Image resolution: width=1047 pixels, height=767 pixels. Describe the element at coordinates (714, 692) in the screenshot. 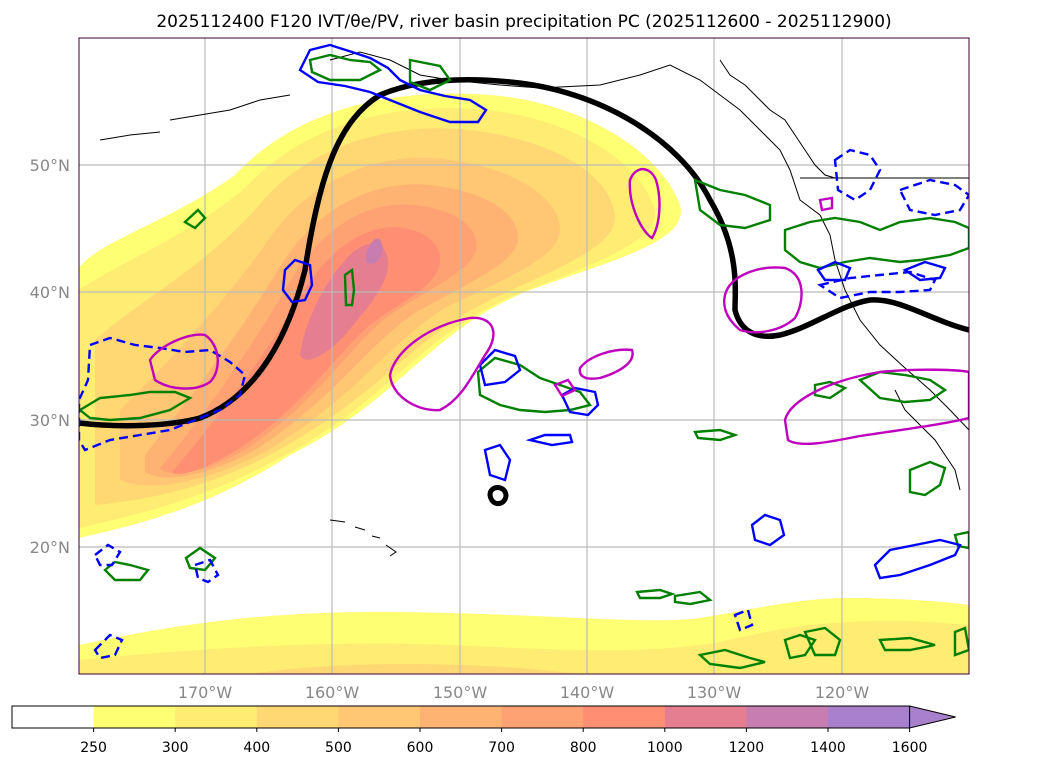

I see `lon-label: 130°W` at that location.